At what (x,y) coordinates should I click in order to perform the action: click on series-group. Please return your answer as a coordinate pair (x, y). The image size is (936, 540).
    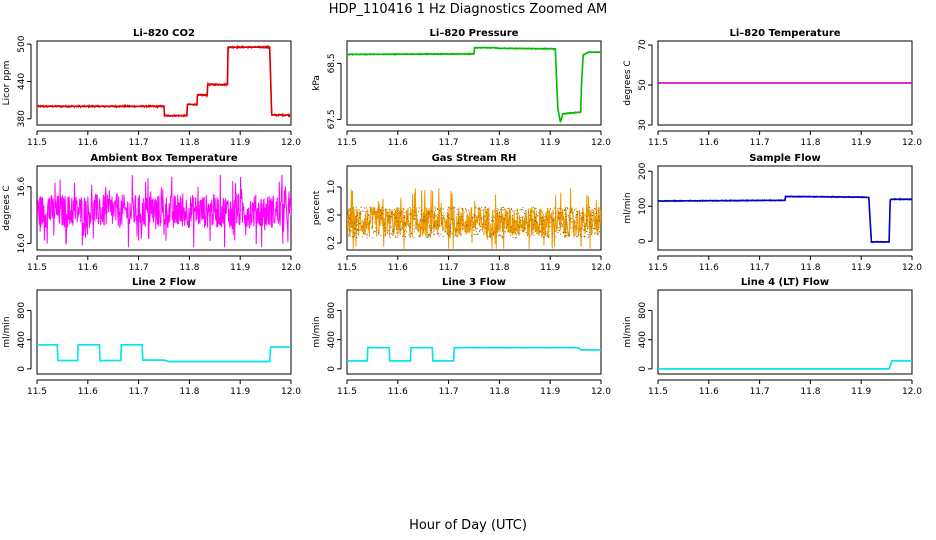
    Looking at the image, I should click on (164, 81).